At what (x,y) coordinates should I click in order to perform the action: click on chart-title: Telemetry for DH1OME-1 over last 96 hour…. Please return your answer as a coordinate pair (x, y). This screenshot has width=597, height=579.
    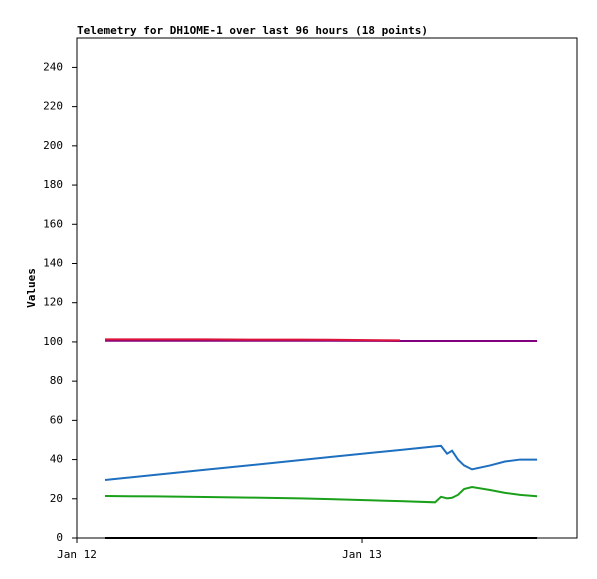
    Looking at the image, I should click on (252, 30).